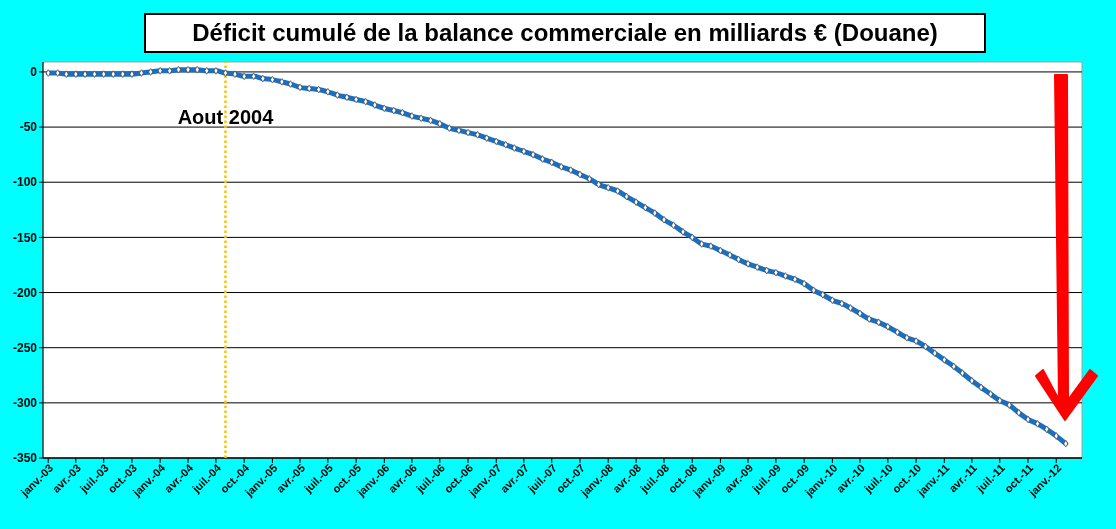 This screenshot has width=1116, height=529. What do you see at coordinates (34, 72) in the screenshot?
I see `y-tick-label: 0` at bounding box center [34, 72].